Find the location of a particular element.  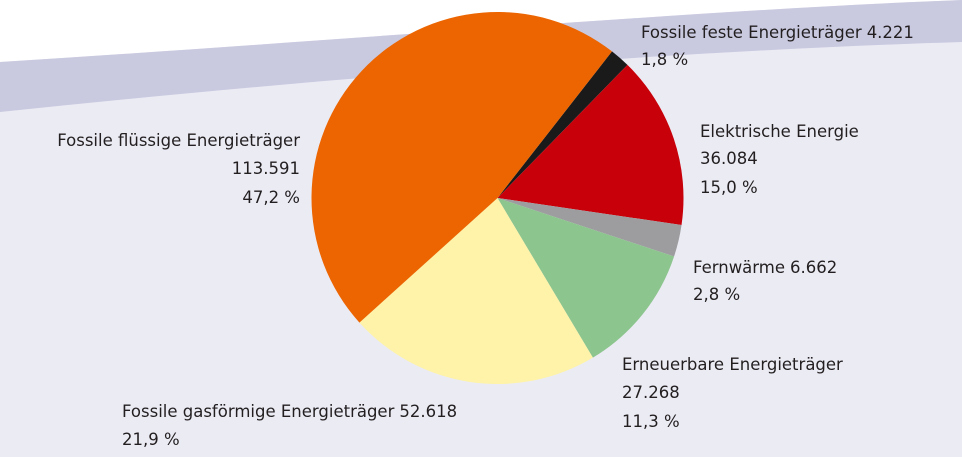

slice-label: Erneuerbare Energieträger is located at coordinates (732, 364).